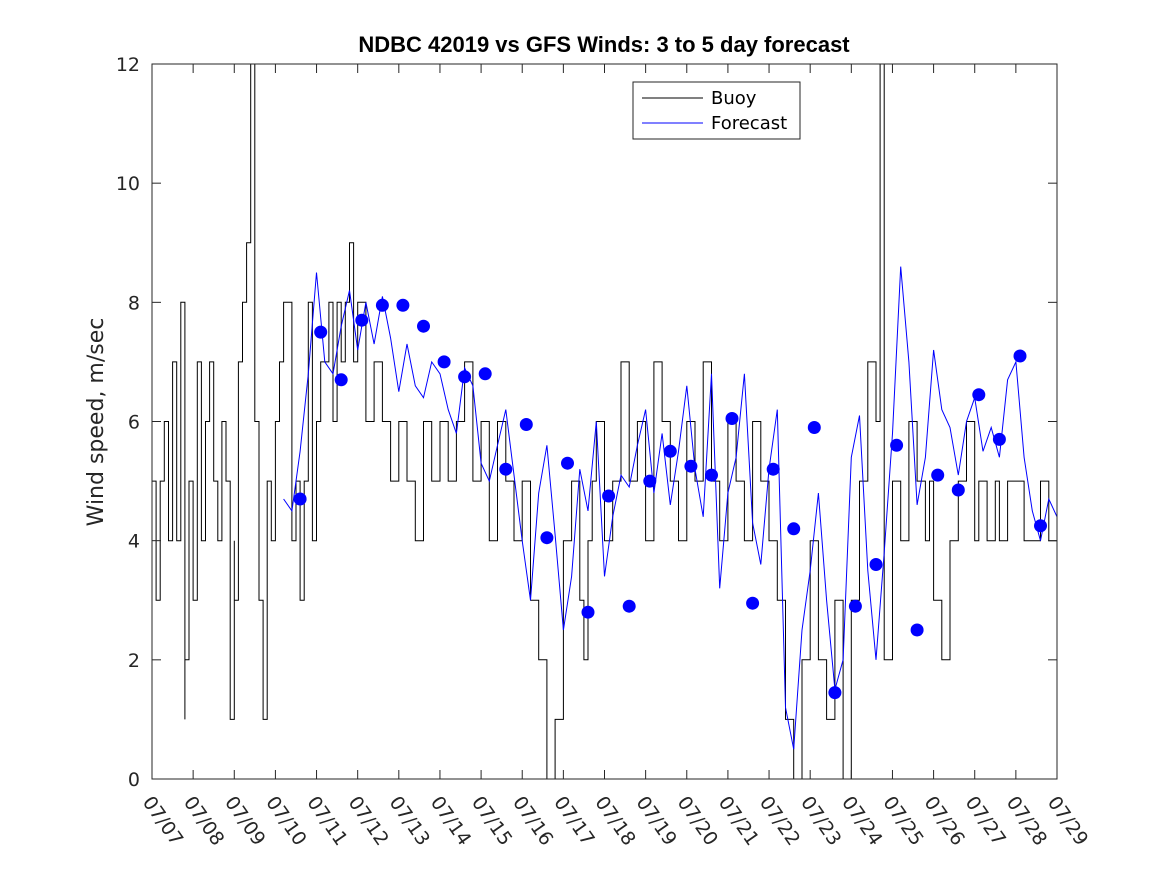 The width and height of the screenshot is (1167, 875). I want to click on legend-forecast-label: Forecast, so click(749, 123).